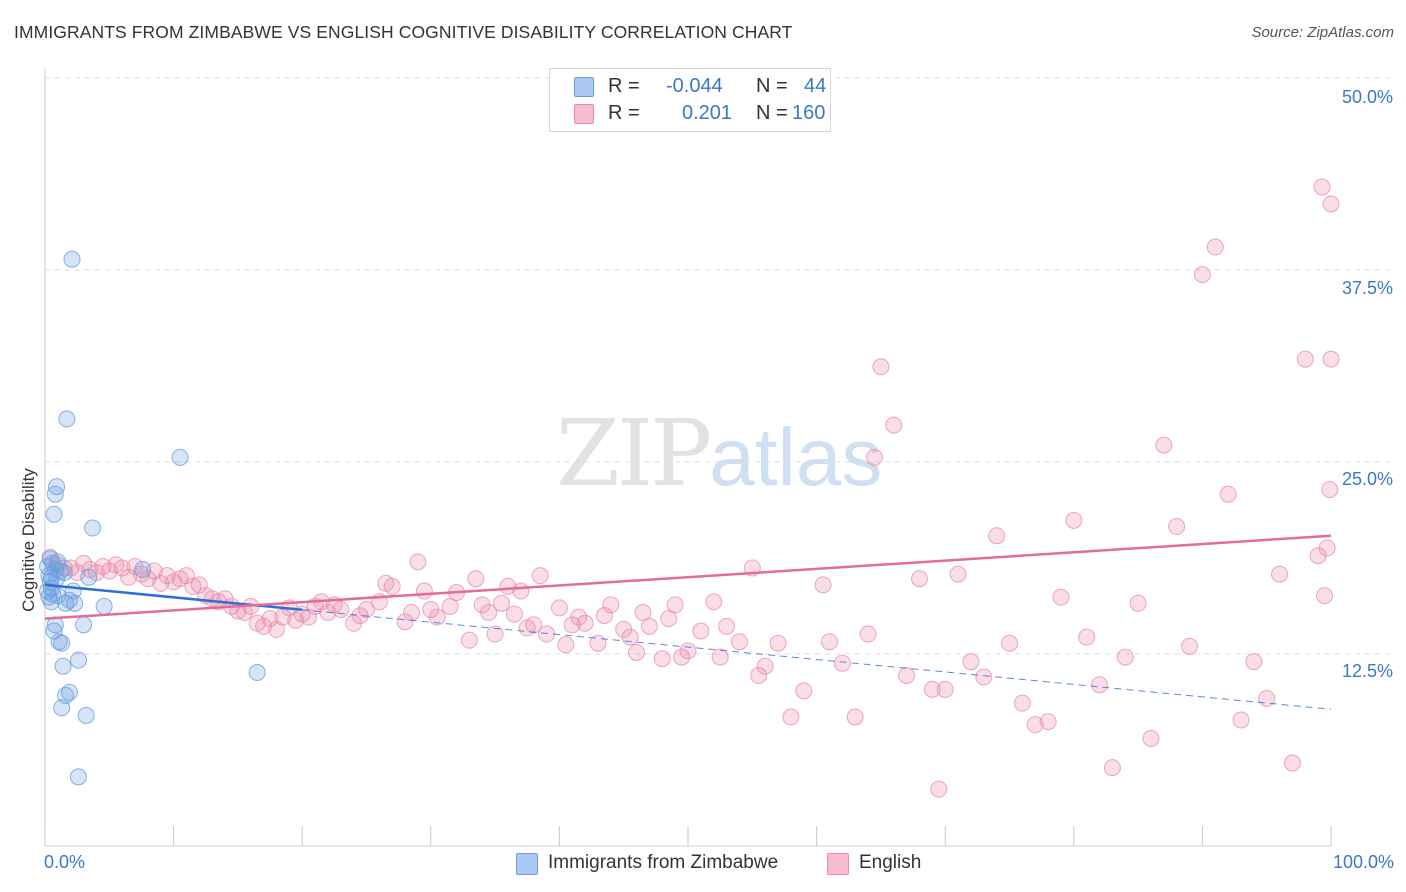  I want to click on watermark: ZIPatlas, so click(719, 454).